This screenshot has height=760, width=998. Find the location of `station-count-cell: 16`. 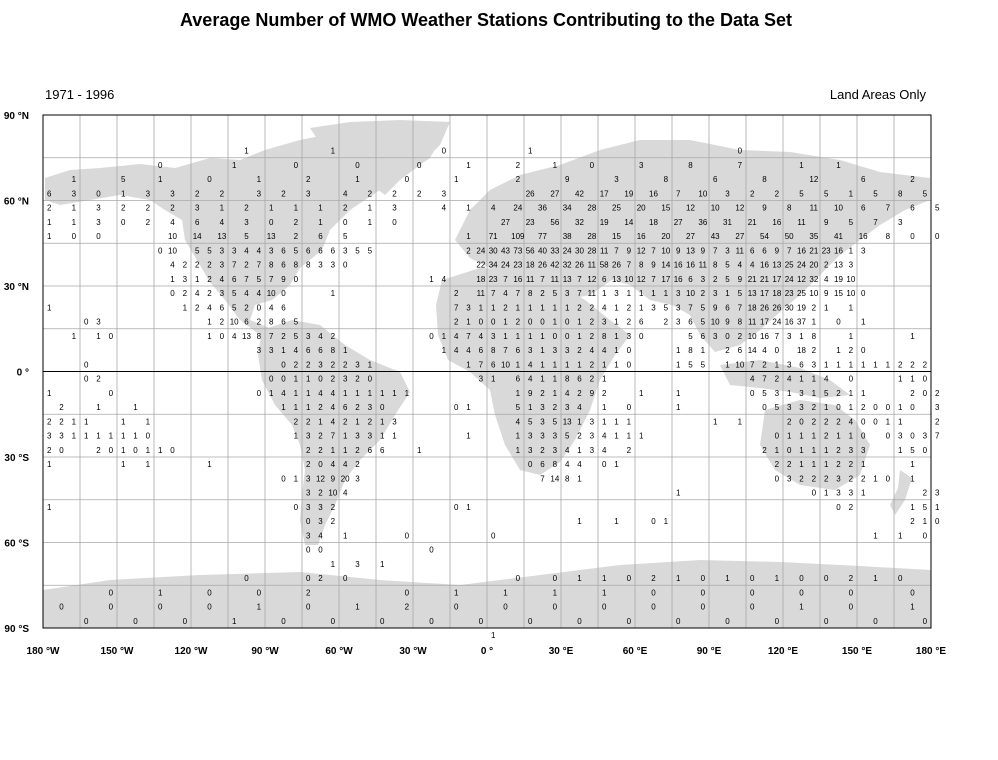

station-count-cell: 16 is located at coordinates (678, 265).